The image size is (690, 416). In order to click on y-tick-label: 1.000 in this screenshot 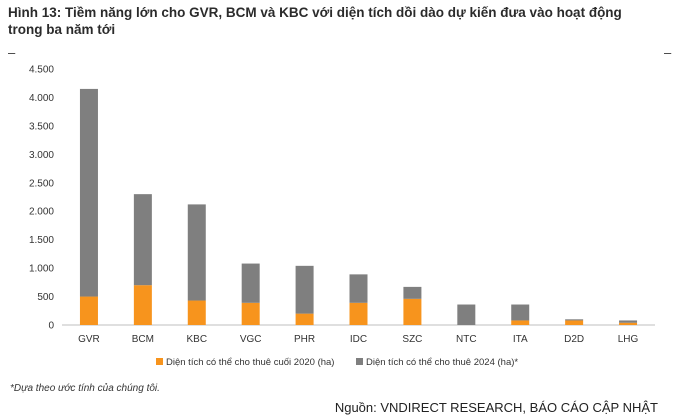, I will do `click(41, 269)`.